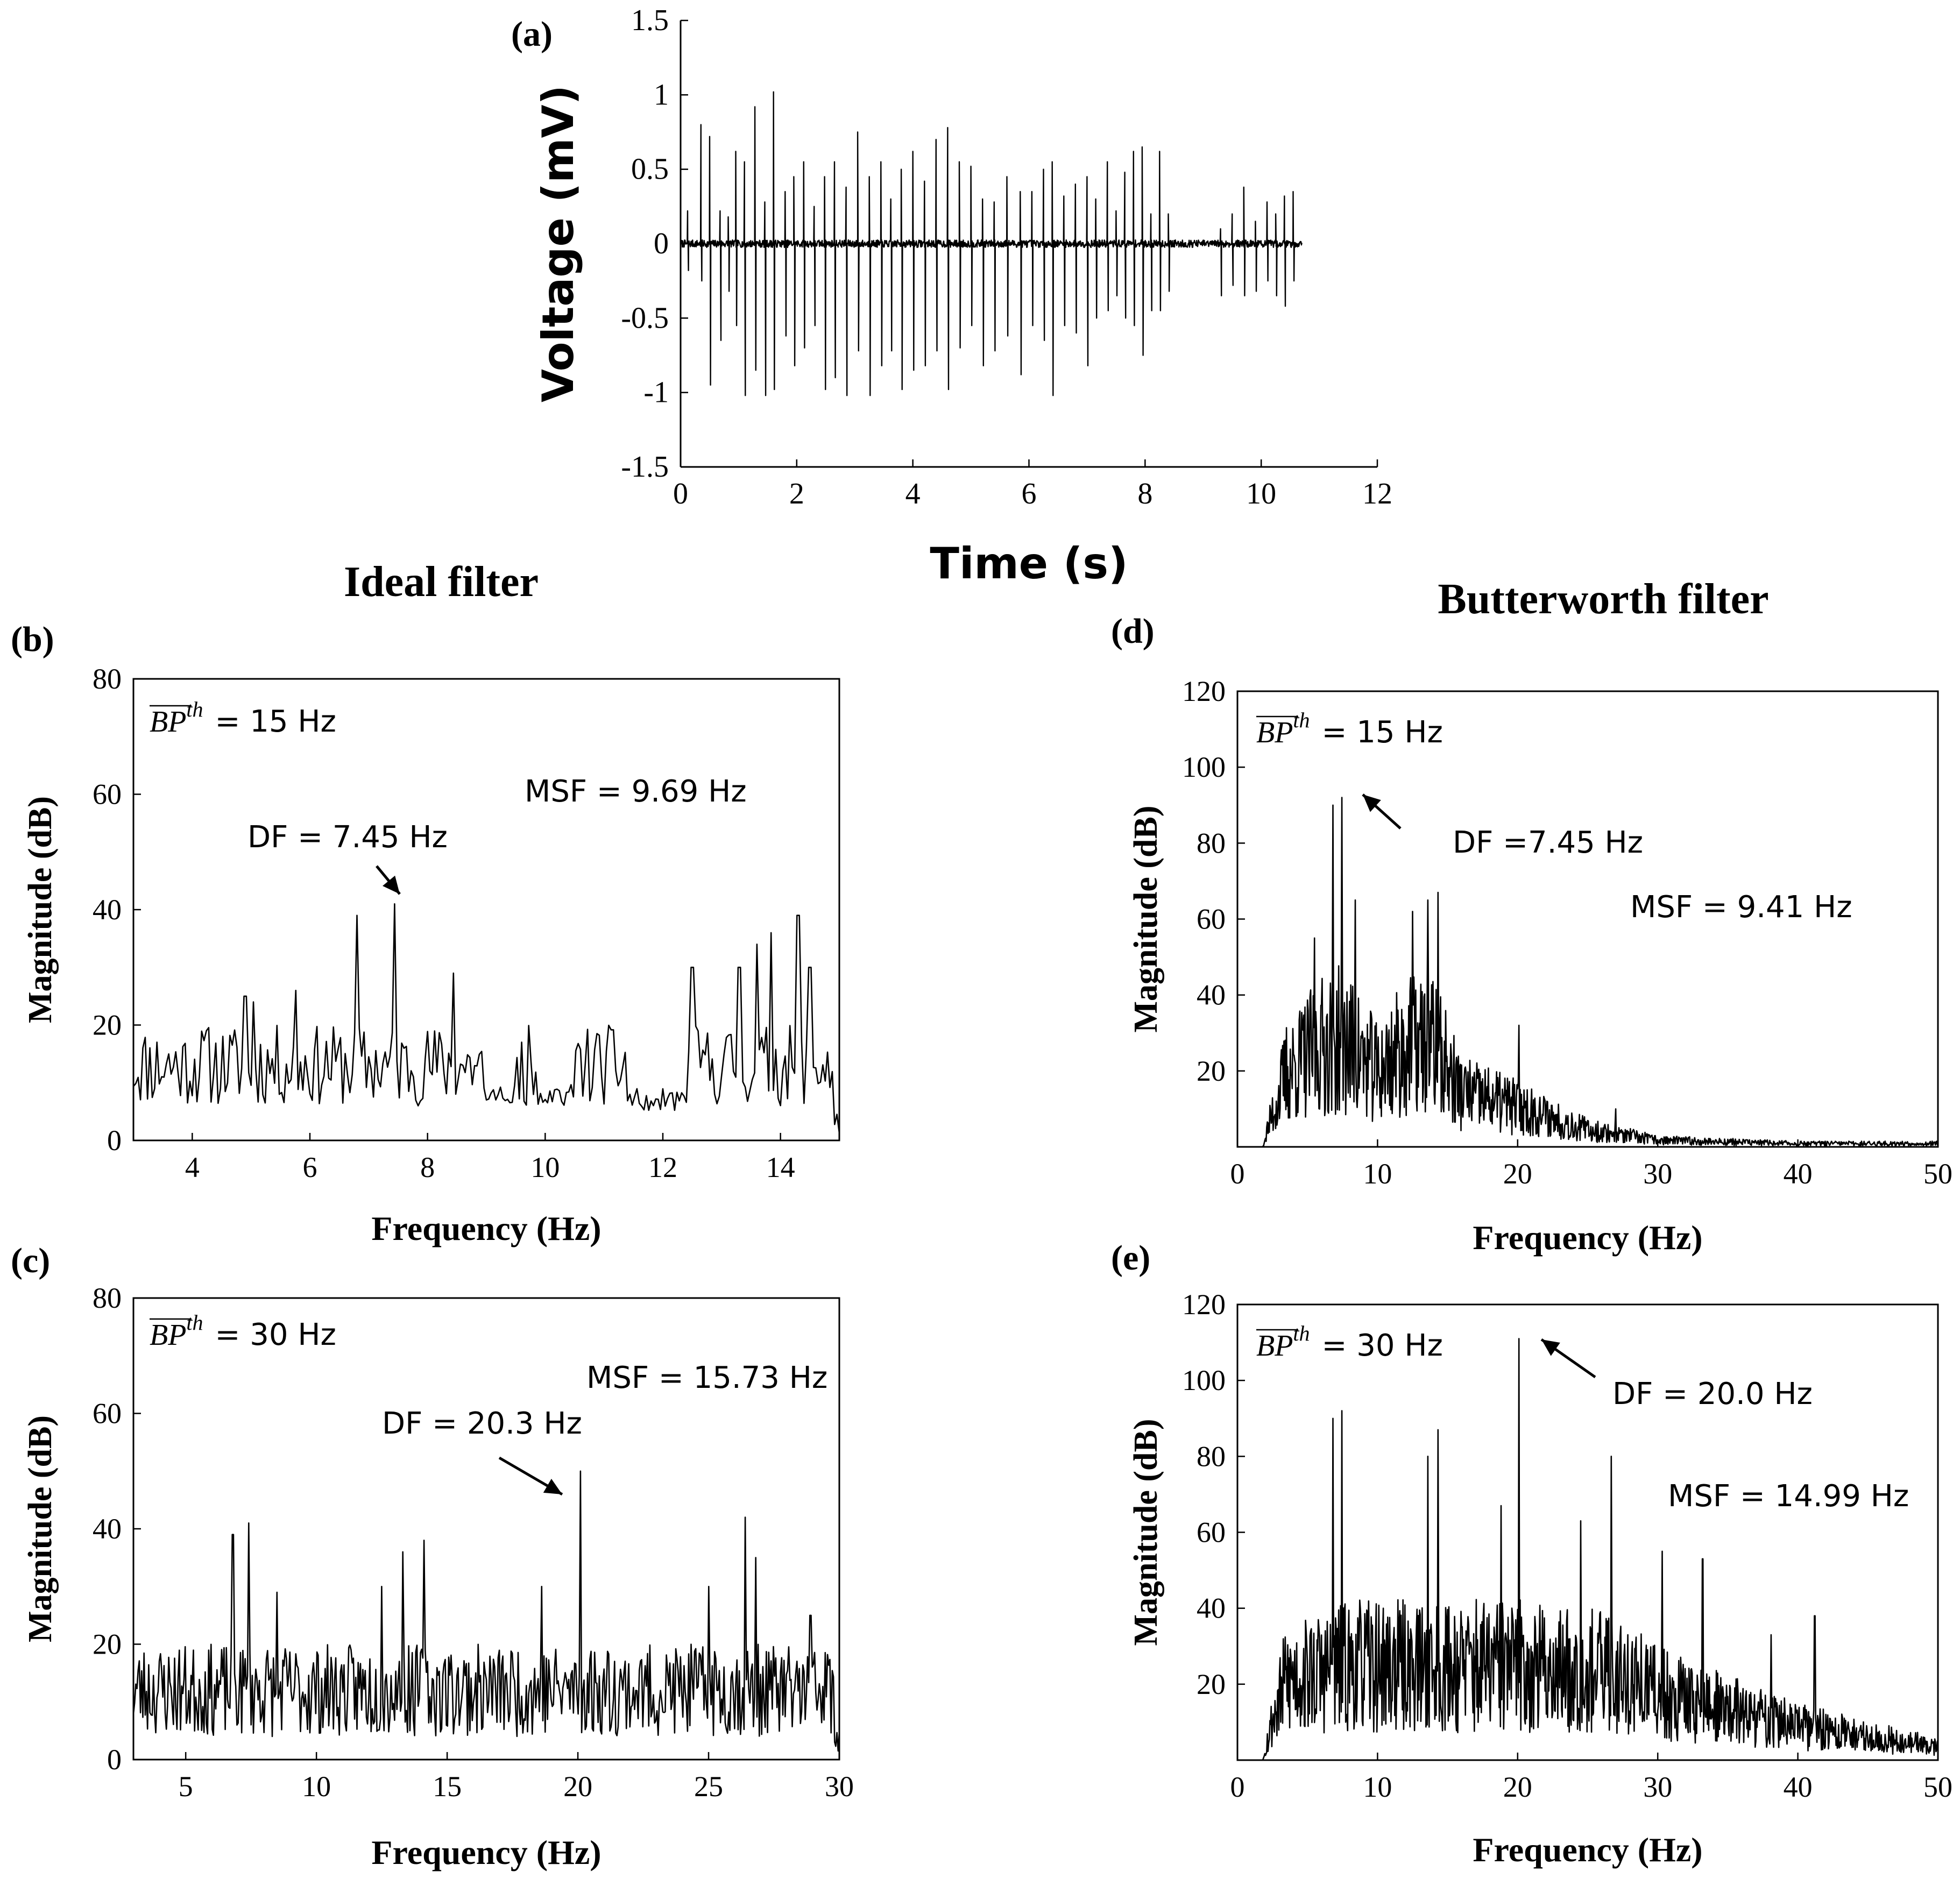  Describe the element at coordinates (1937, 1174) in the screenshot. I see `x-tick-label: 50` at that location.